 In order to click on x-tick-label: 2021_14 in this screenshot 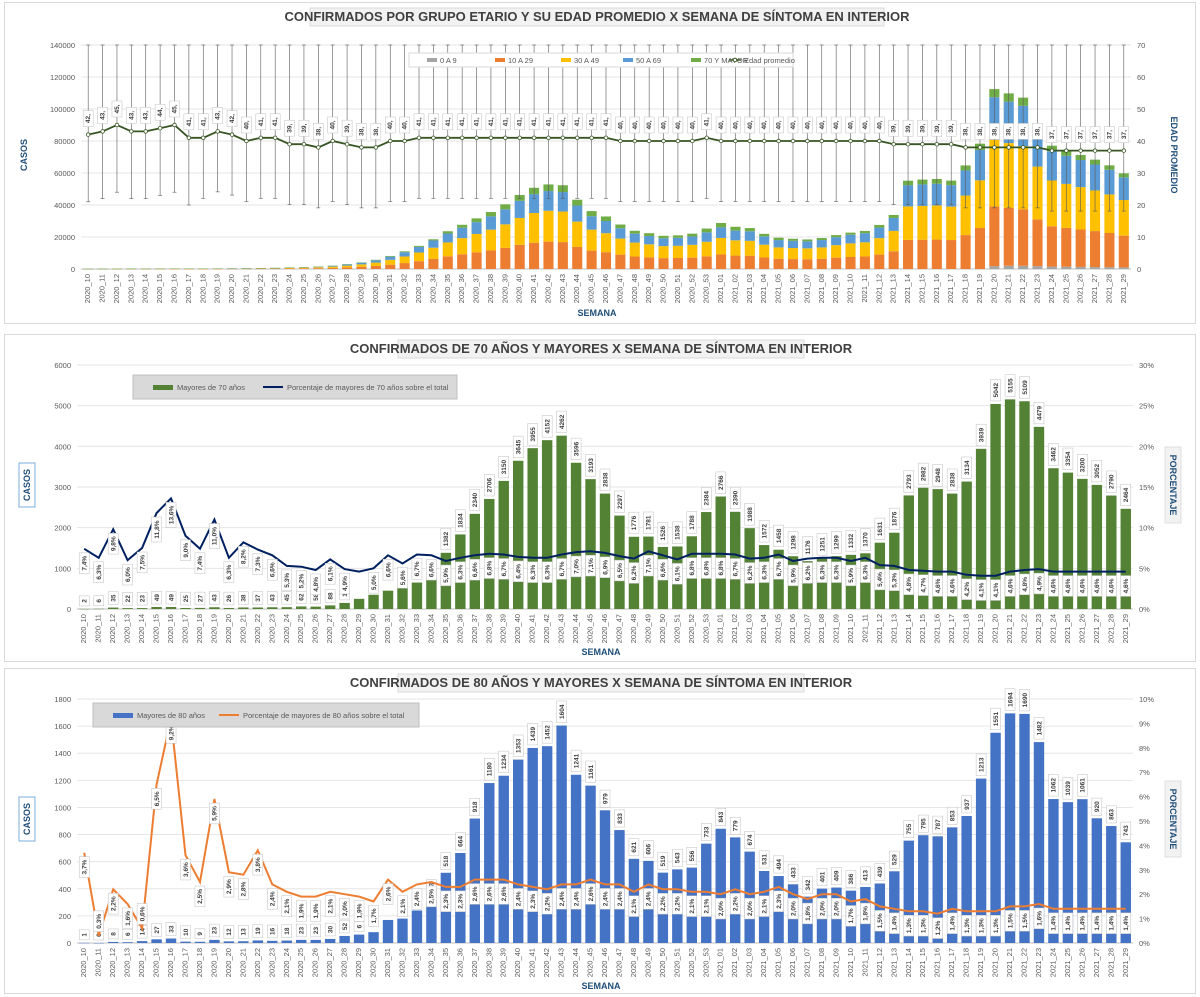, I will do `click(907, 288)`.